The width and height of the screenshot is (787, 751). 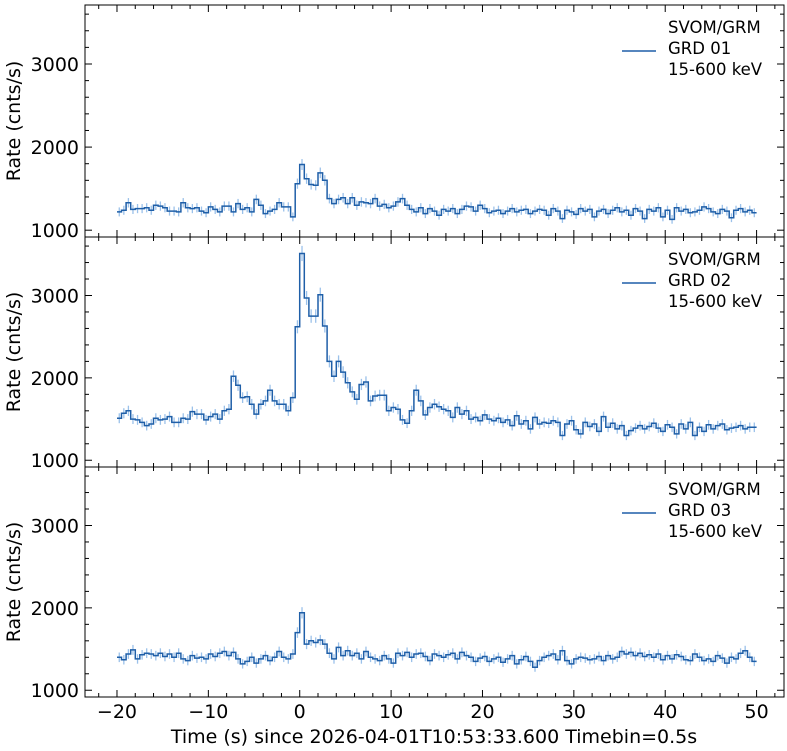 I want to click on legend-text: GRD 02, so click(x=699, y=280).